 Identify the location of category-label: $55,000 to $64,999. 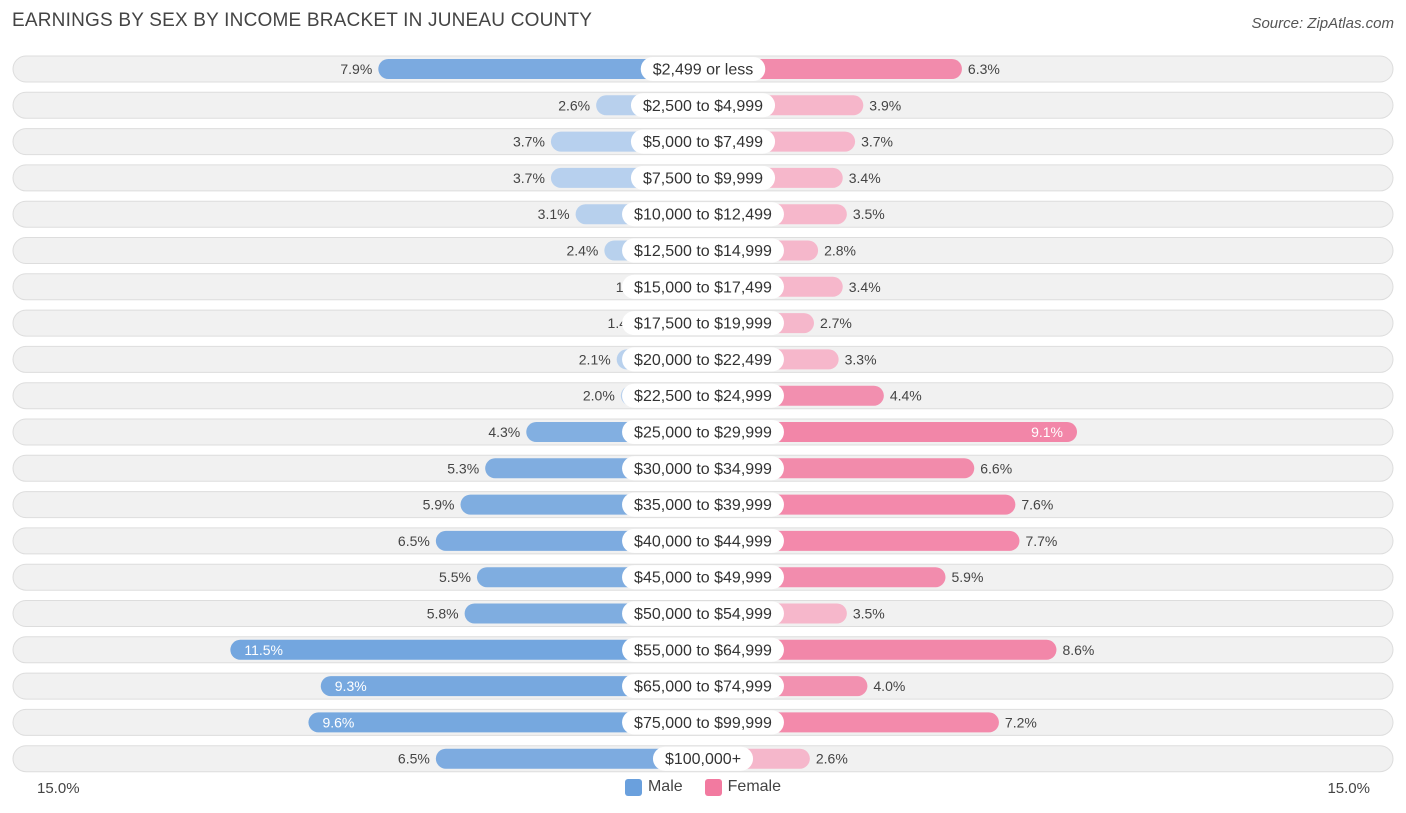
(703, 650).